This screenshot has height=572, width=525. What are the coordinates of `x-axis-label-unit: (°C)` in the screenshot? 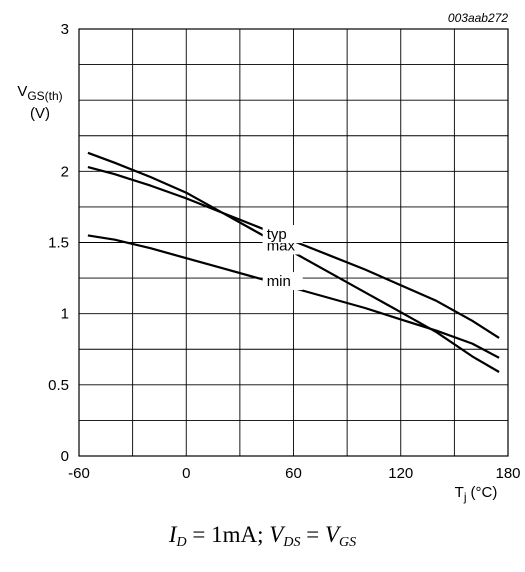 It's located at (484, 492).